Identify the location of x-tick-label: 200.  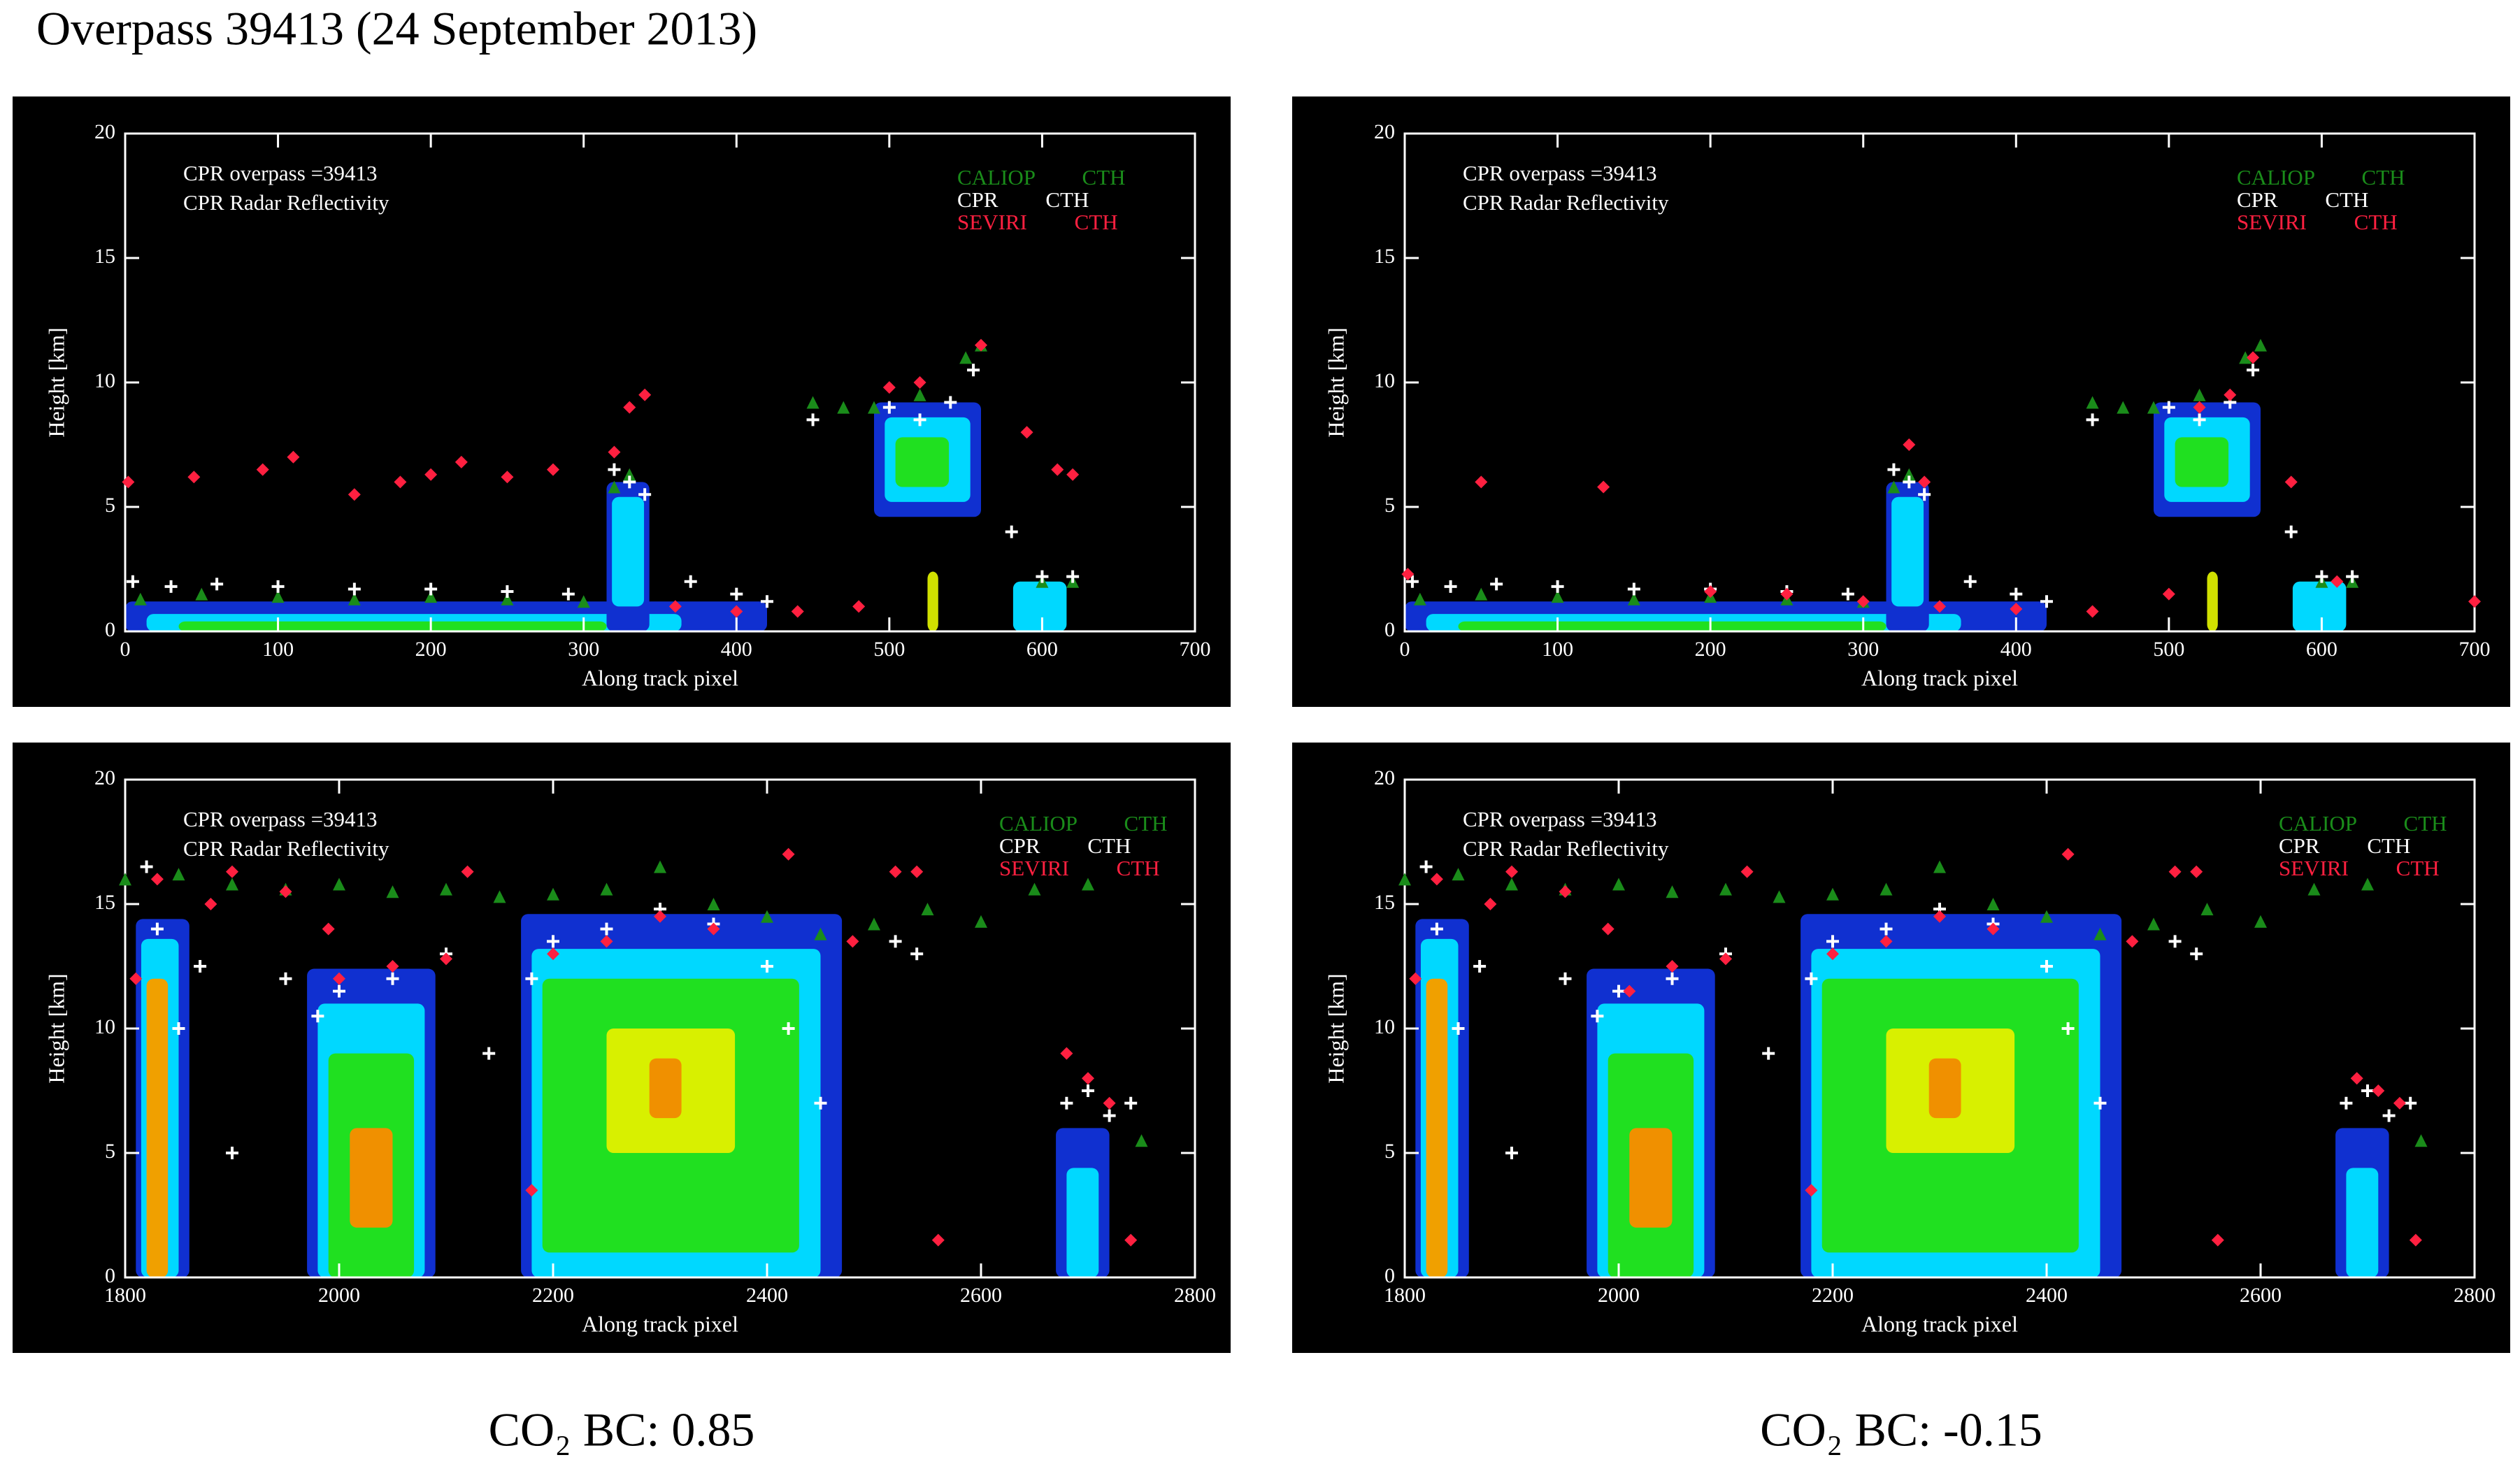
(1710, 650).